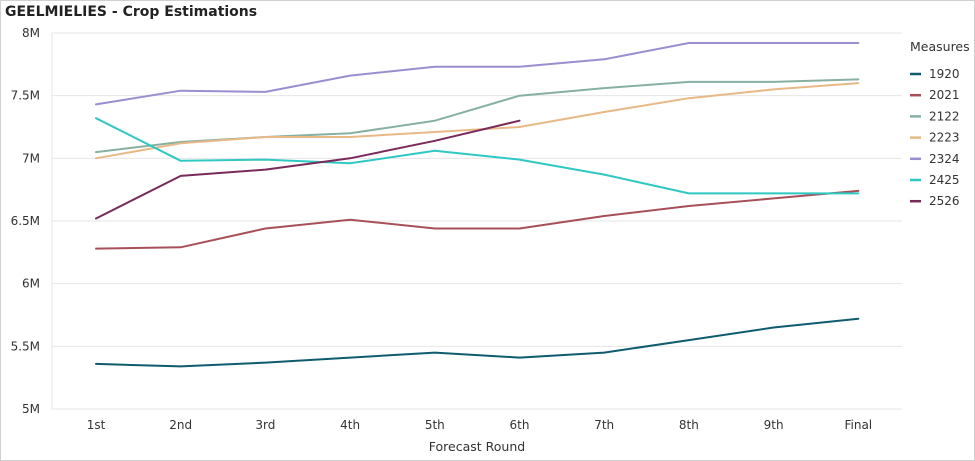  What do you see at coordinates (944, 201) in the screenshot?
I see `legend-item-2526: 2526` at bounding box center [944, 201].